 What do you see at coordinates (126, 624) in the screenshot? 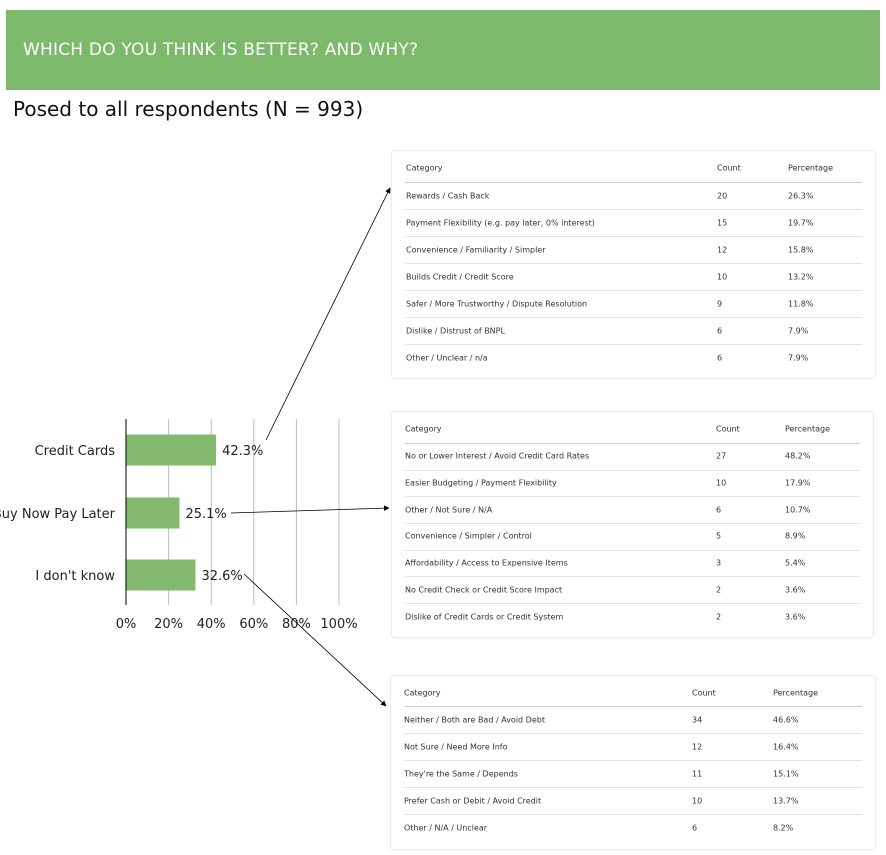
I see `x-tick-label: 0%` at bounding box center [126, 624].